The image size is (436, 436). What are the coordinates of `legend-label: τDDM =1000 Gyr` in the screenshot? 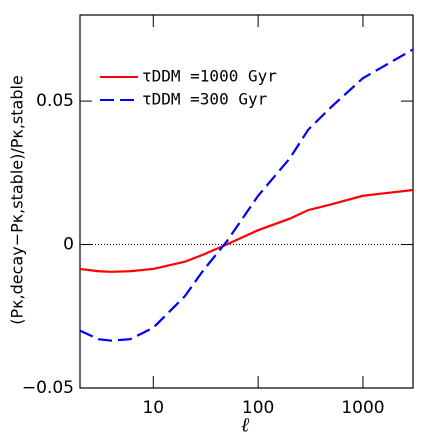 It's located at (209, 76).